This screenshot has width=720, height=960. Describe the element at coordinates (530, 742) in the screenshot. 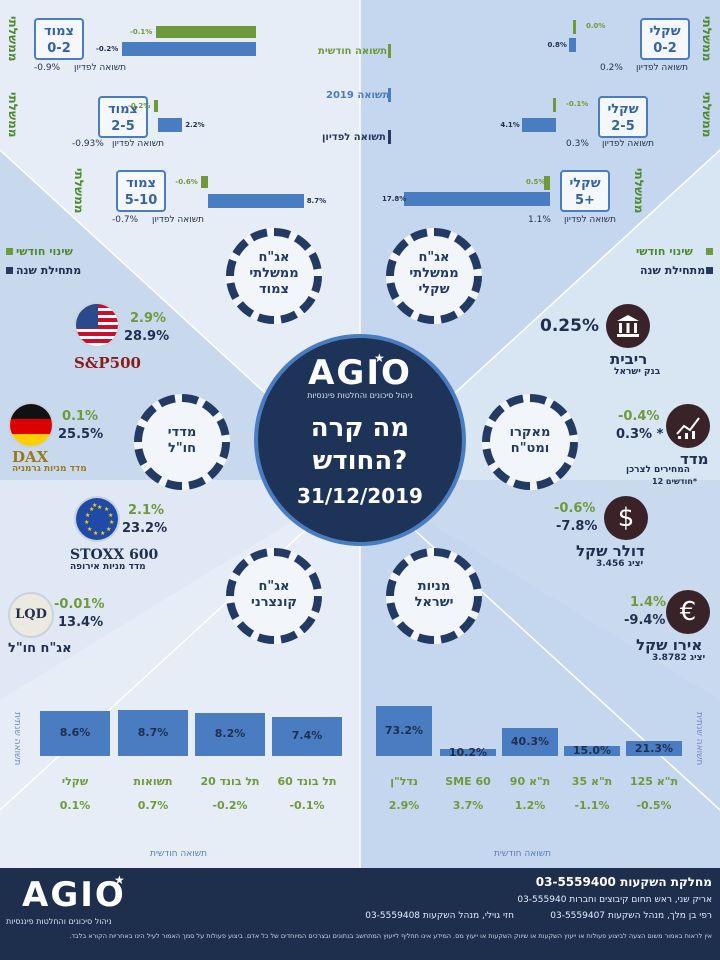

I see `israel-bar-label: 40.3%` at that location.